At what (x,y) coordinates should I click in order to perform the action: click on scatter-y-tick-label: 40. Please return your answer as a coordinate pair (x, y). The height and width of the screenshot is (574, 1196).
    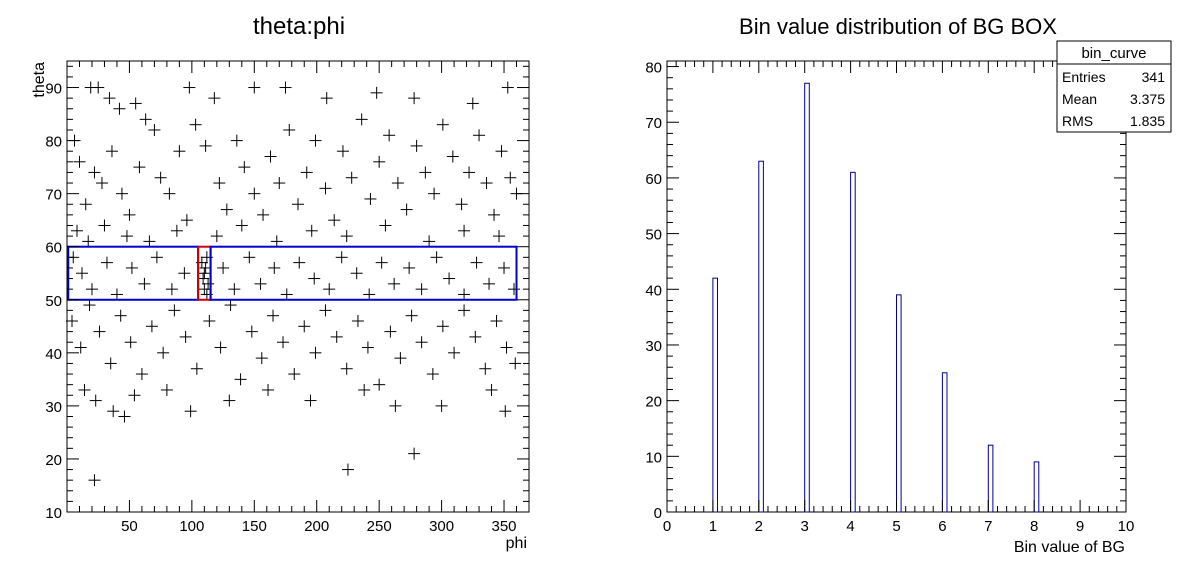
    Looking at the image, I should click on (53, 354).